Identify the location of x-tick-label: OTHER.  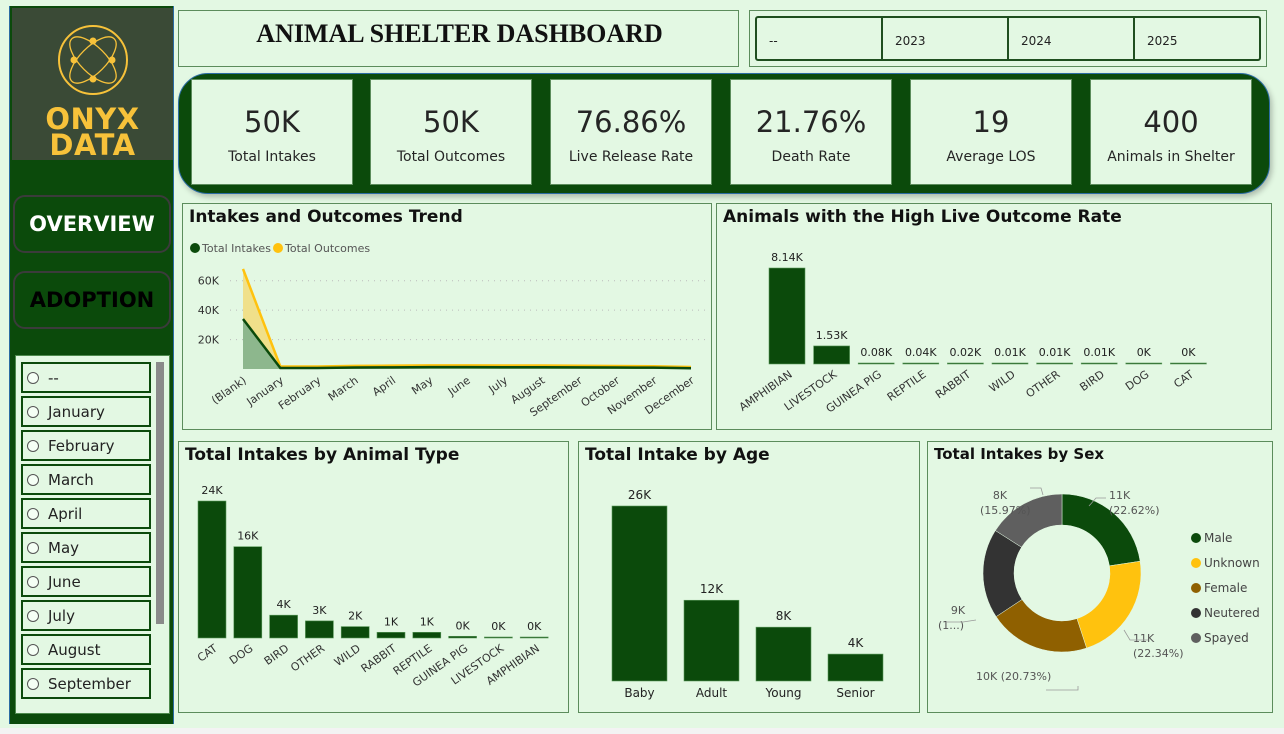
(307, 658).